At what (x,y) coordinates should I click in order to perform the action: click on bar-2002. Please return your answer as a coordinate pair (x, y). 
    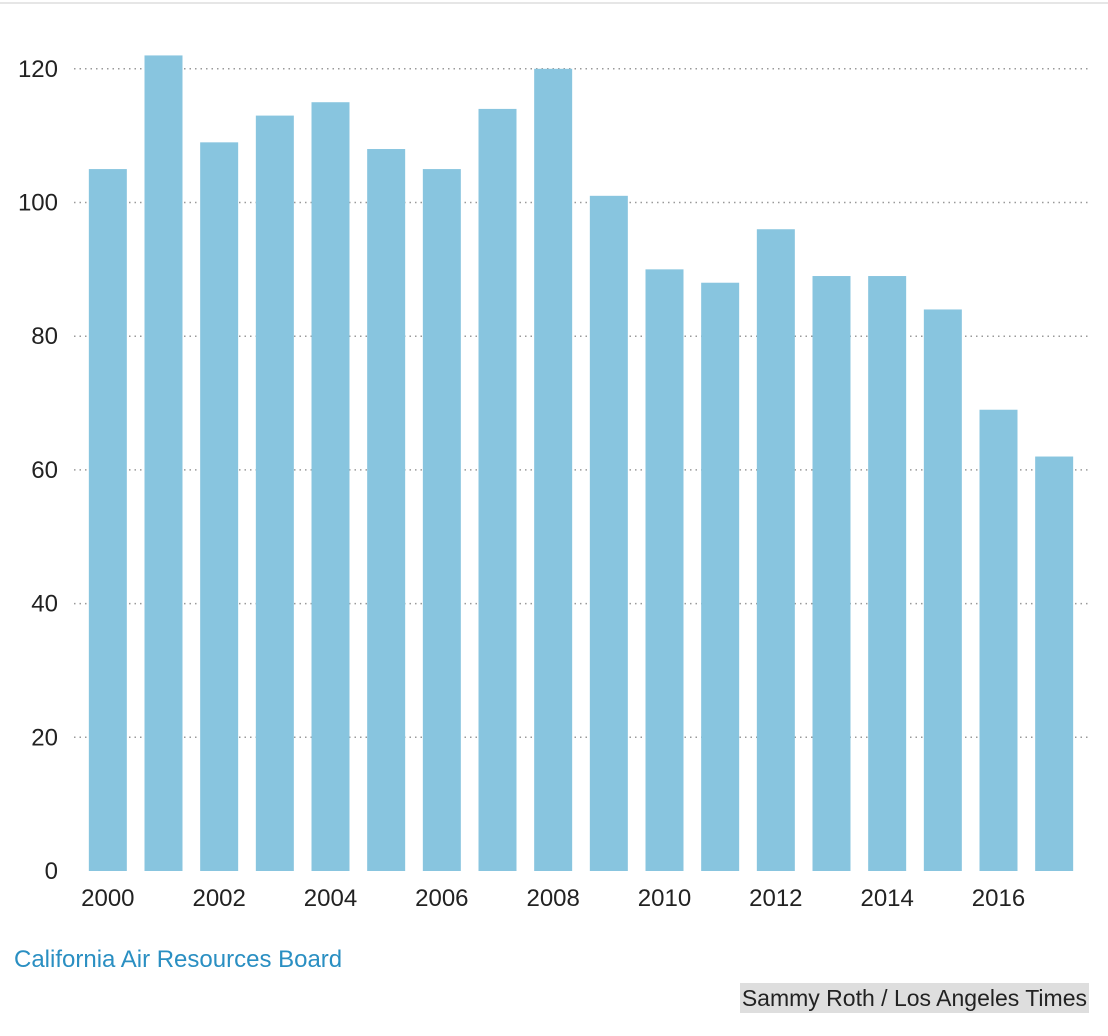
    Looking at the image, I should click on (219, 506).